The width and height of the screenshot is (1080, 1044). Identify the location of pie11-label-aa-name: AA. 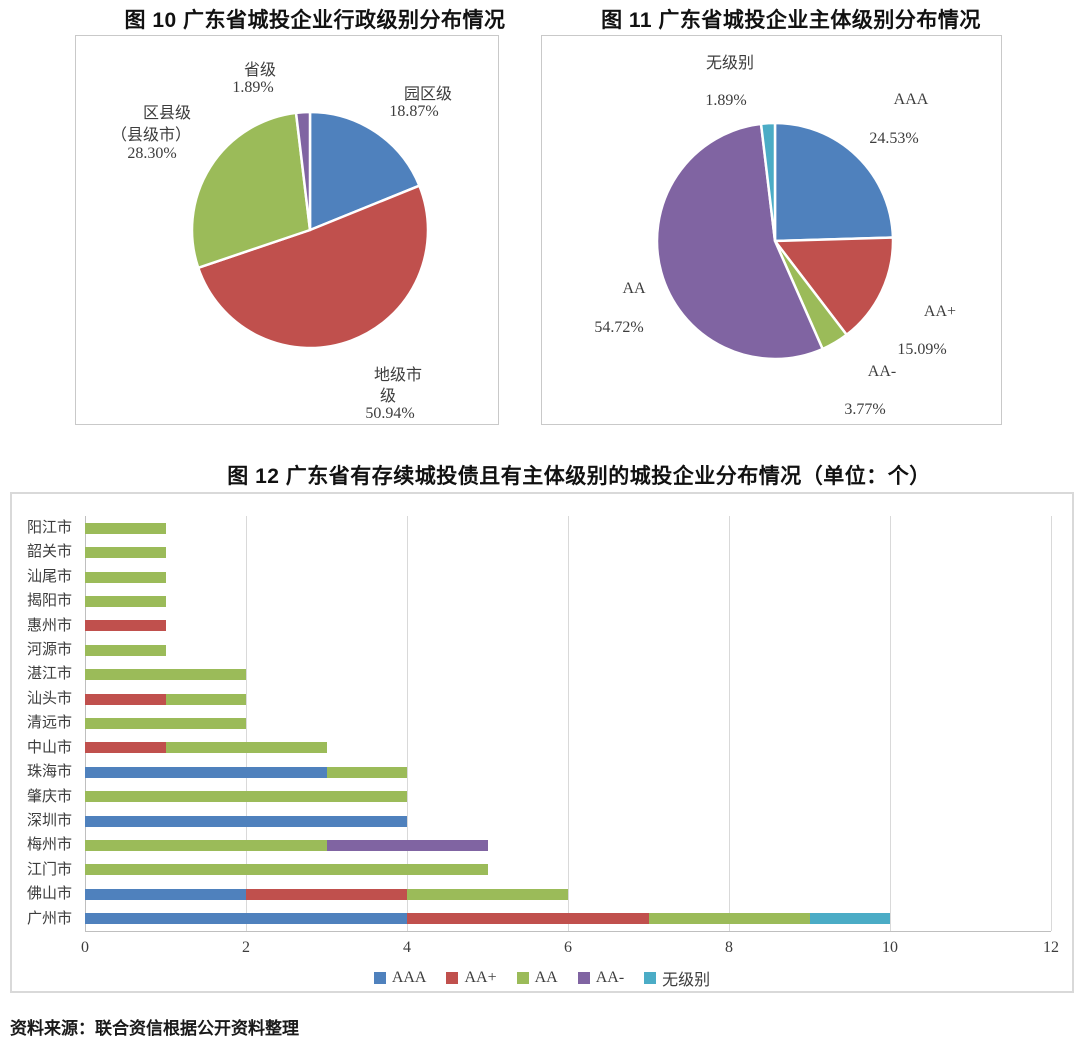
(634, 288).